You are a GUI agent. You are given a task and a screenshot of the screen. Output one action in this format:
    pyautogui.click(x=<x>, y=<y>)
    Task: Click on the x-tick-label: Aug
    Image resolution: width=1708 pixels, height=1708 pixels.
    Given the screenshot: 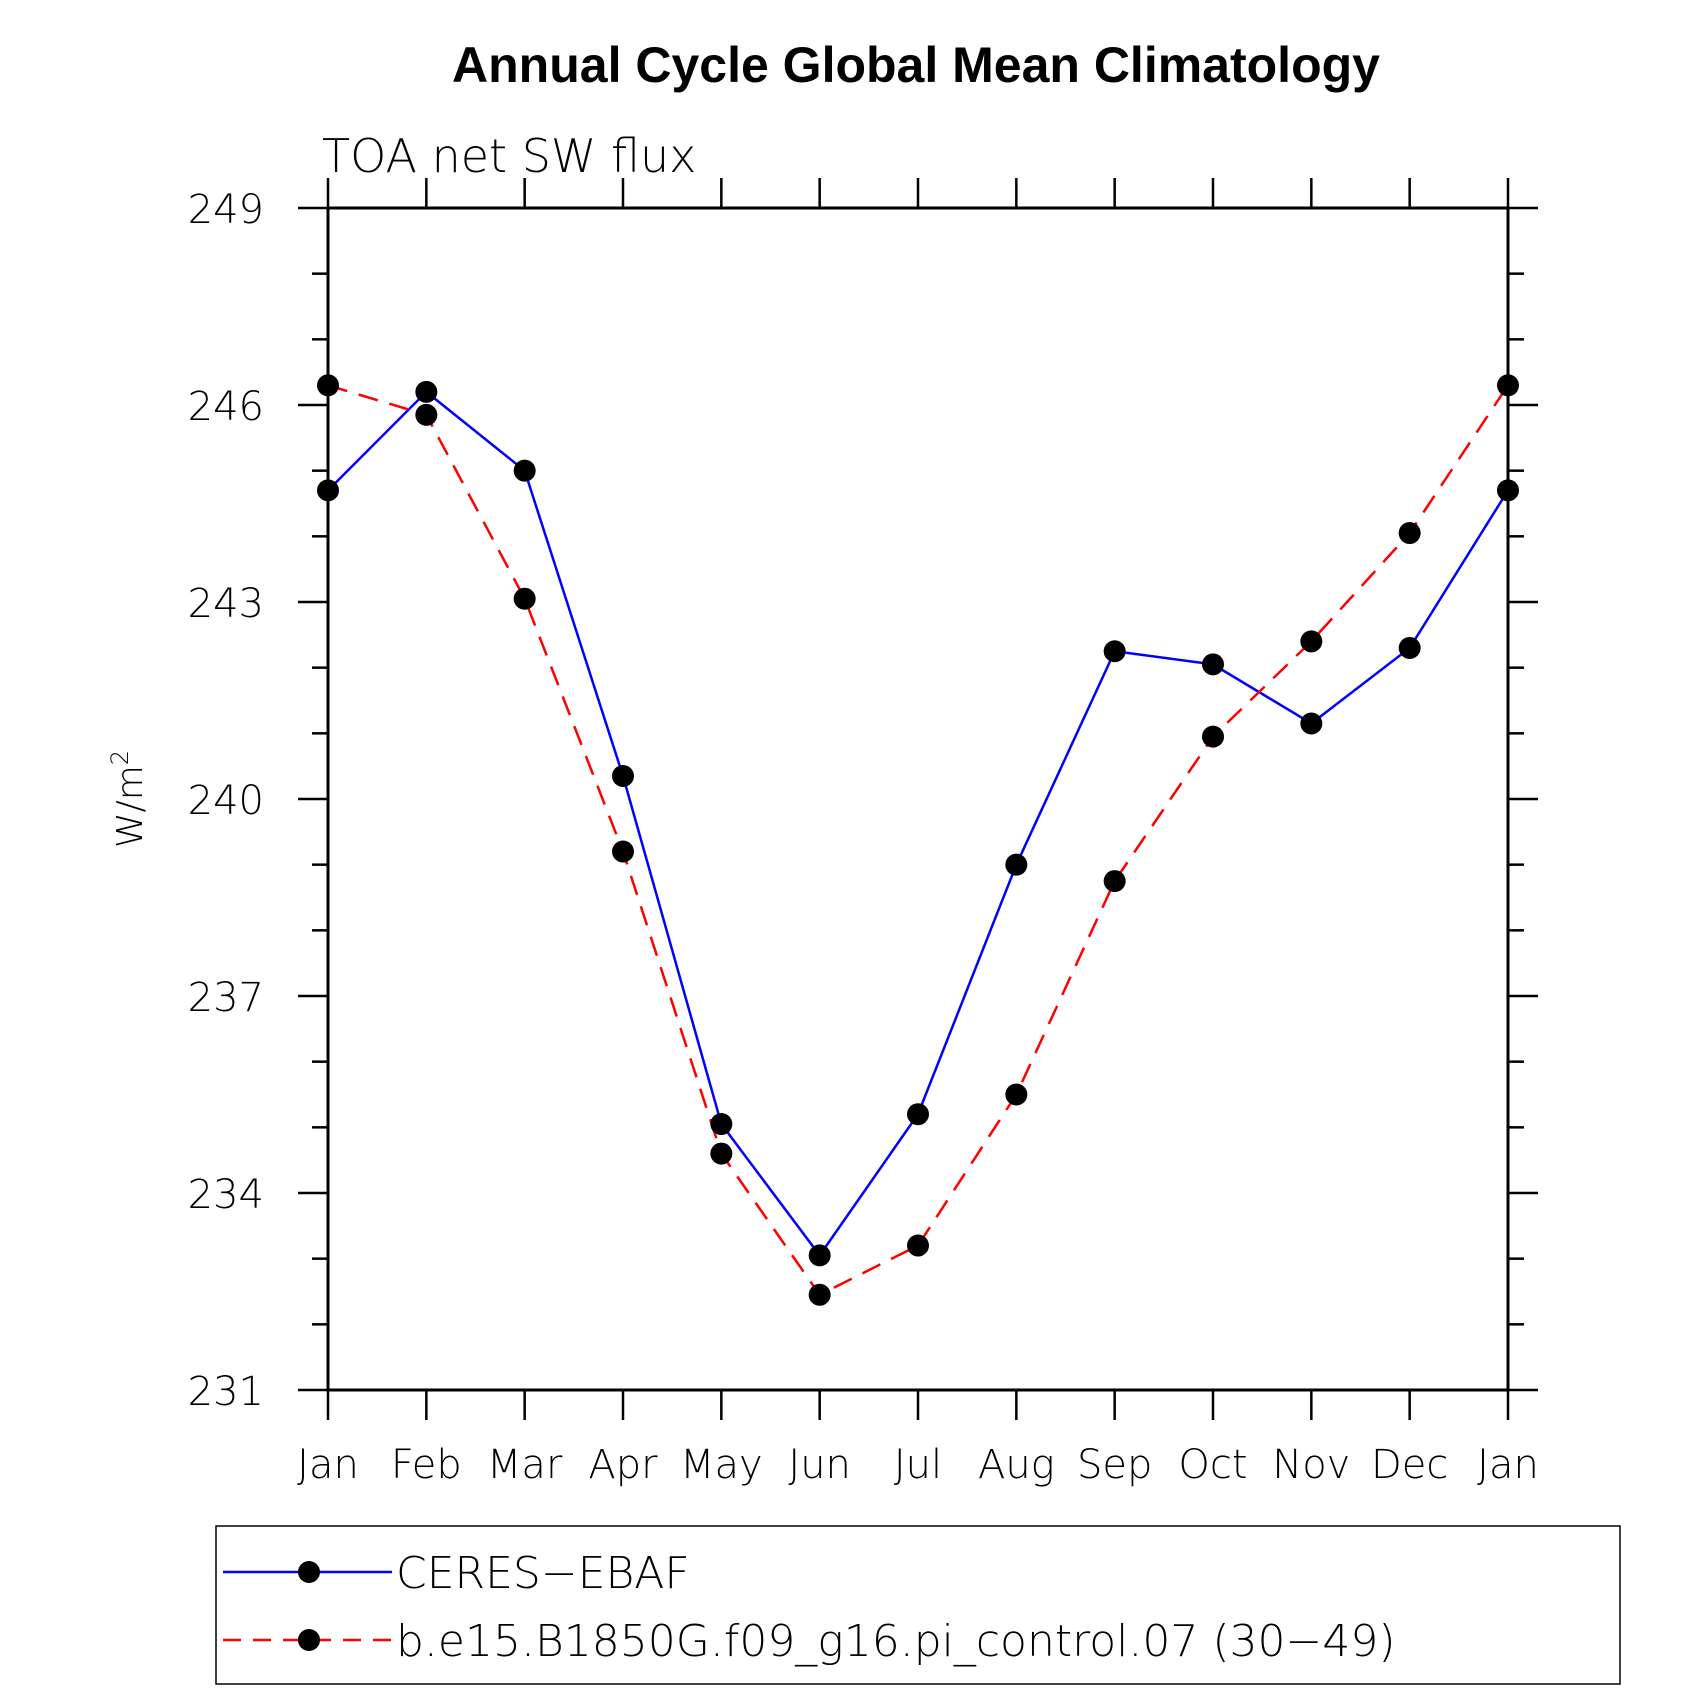 What is the action you would take?
    pyautogui.click(x=1016, y=1465)
    